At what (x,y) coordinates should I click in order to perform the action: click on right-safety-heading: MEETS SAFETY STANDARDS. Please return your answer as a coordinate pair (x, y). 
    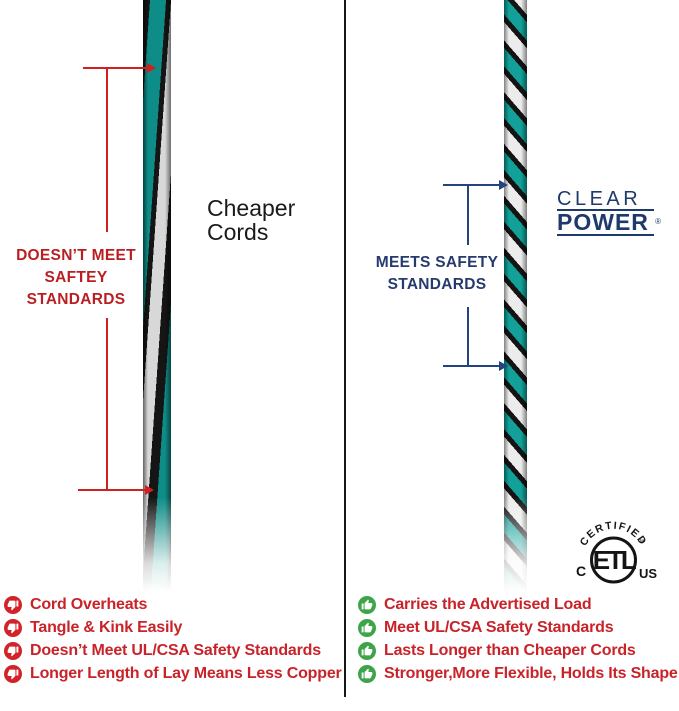
    Looking at the image, I should click on (437, 274).